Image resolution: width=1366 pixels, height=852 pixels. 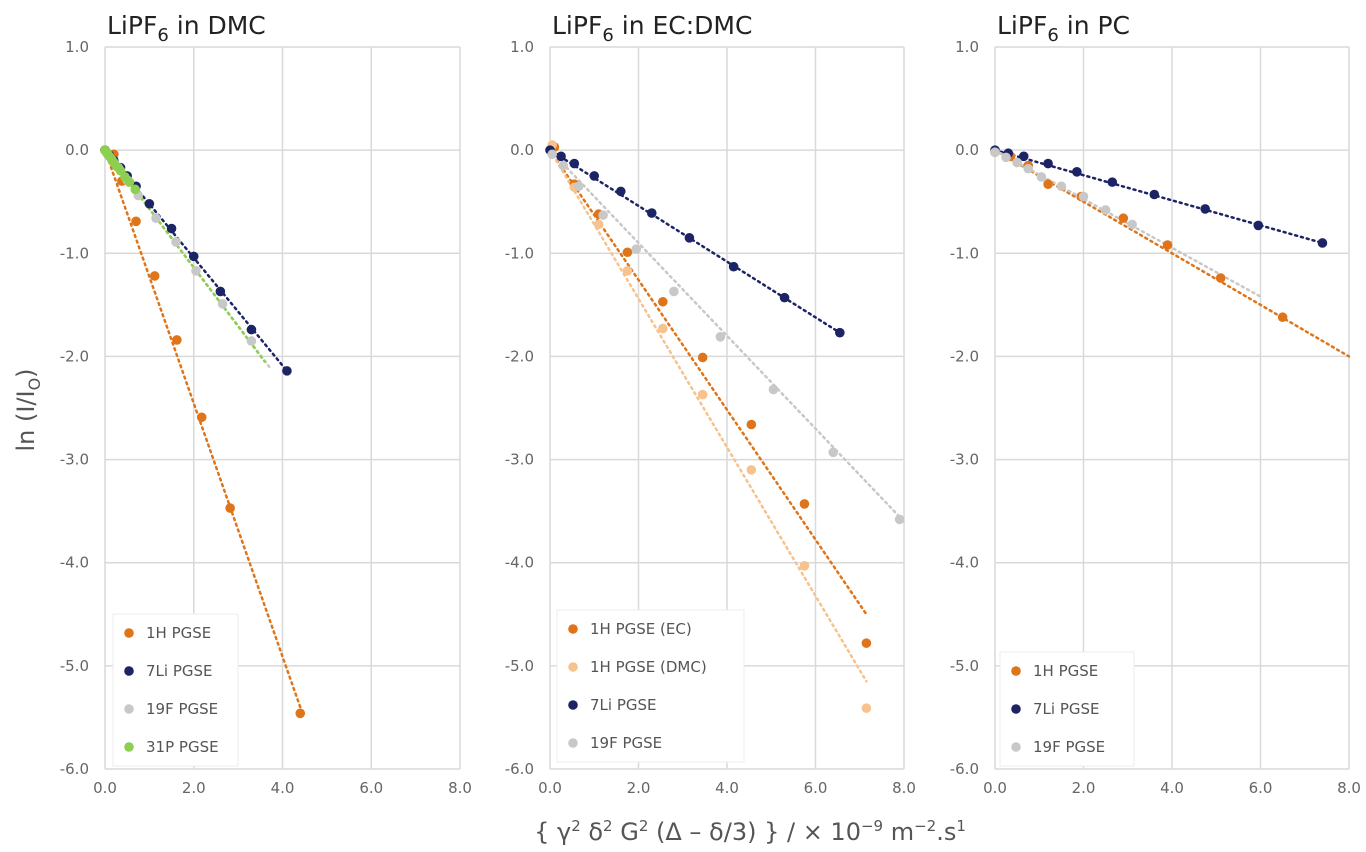 What do you see at coordinates (967, 150) in the screenshot?
I see `y-tick-label: 0.0` at bounding box center [967, 150].